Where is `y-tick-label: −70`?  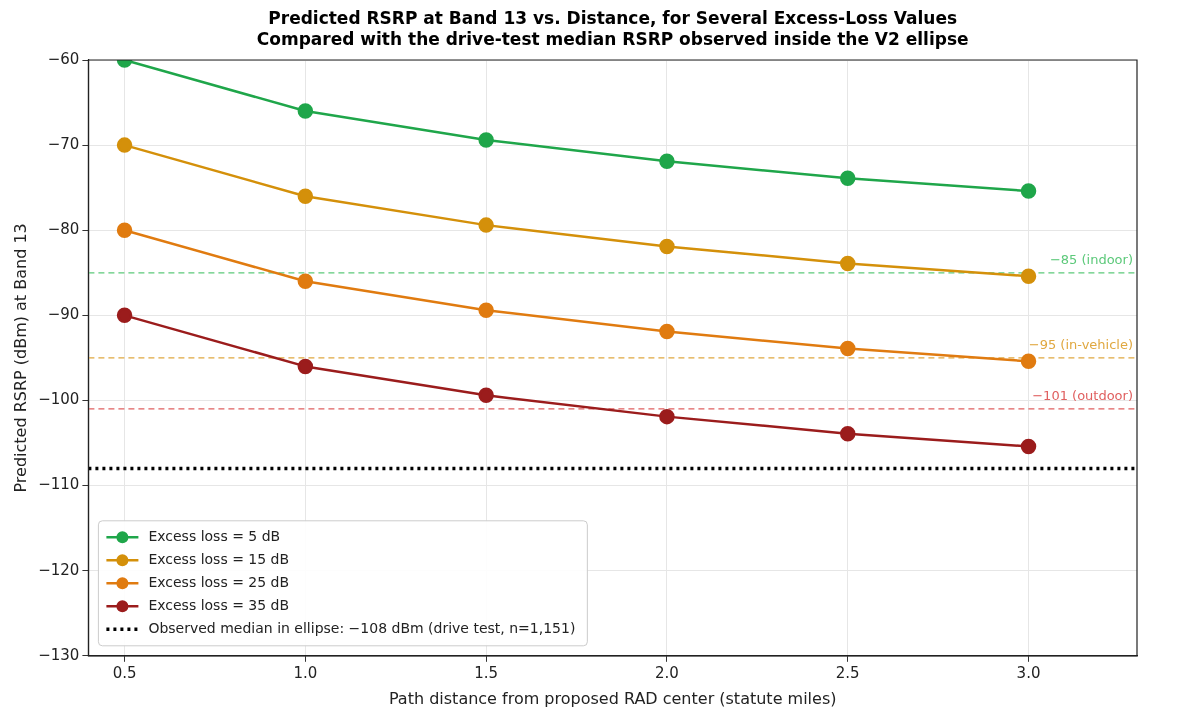
y-tick-label: −70 is located at coordinates (63, 144).